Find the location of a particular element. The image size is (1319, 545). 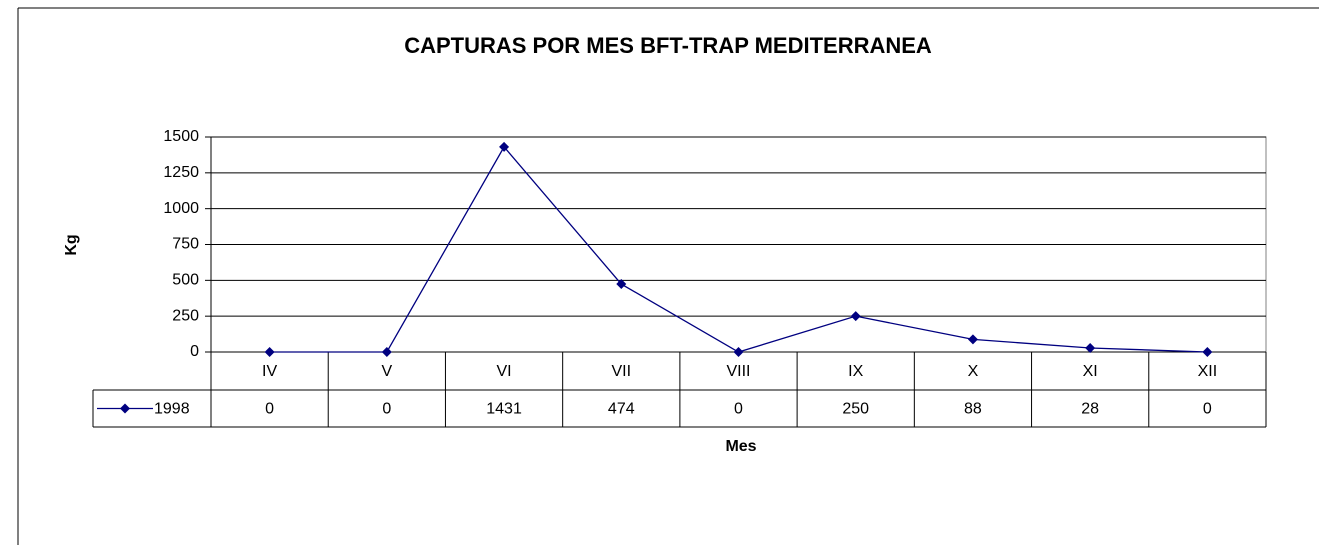

y-tick-label: 1250 is located at coordinates (181, 172).